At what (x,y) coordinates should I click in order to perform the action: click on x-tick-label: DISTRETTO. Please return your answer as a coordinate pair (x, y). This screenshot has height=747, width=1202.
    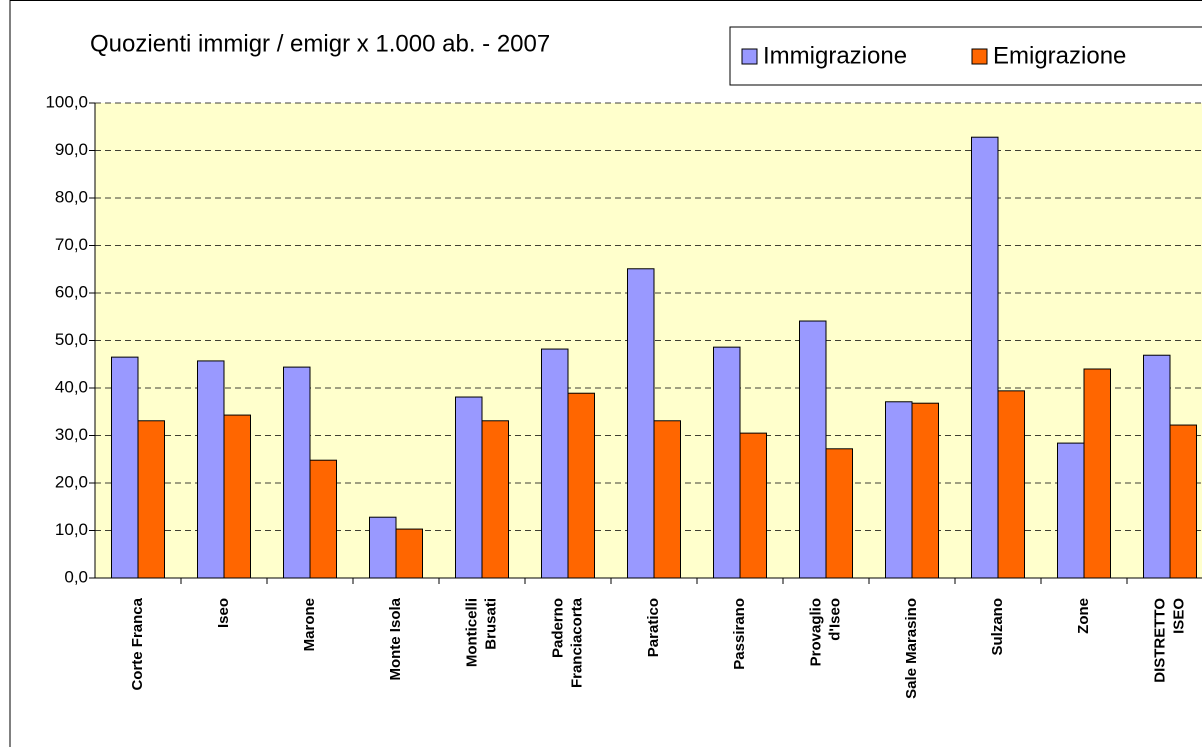
    Looking at the image, I should click on (1159, 640).